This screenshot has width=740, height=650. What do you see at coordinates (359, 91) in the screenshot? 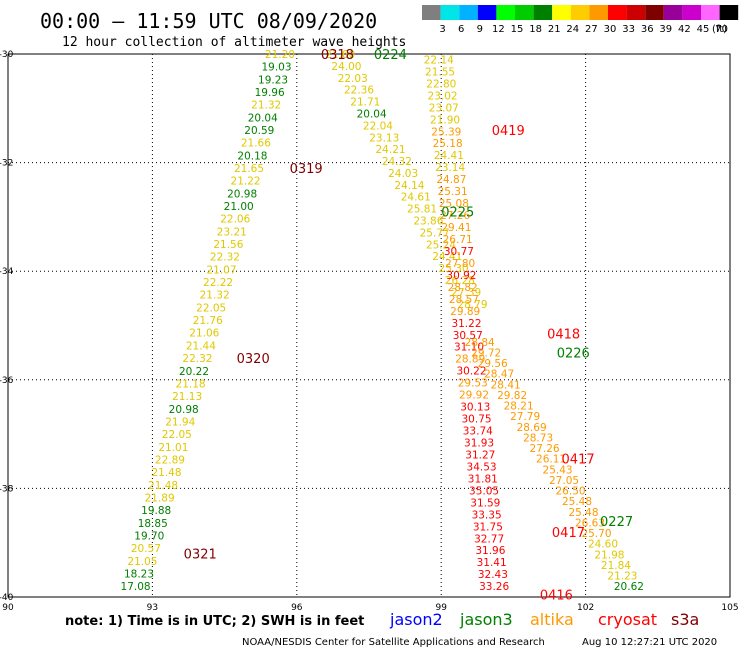
I see `swh-value-label: 22.36` at bounding box center [359, 91].